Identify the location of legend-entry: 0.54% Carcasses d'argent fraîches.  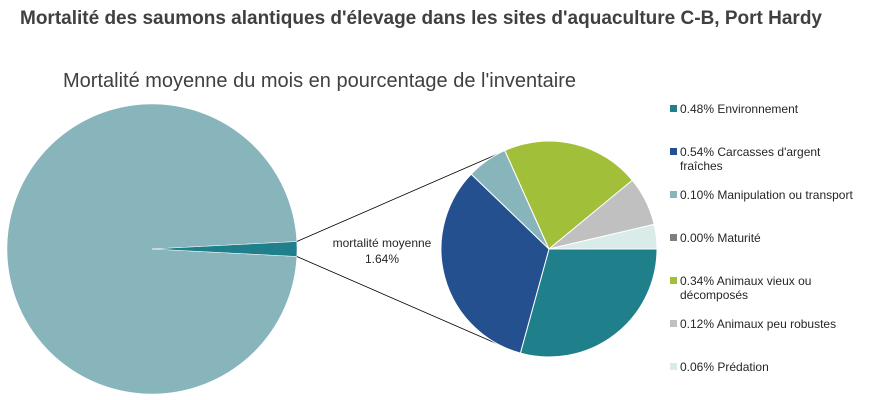
(767, 159).